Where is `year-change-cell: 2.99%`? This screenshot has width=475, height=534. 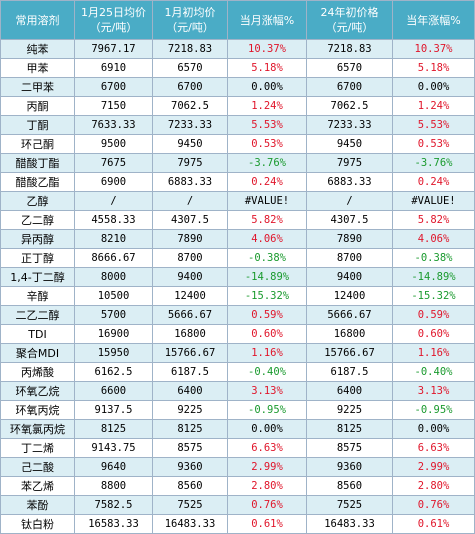 year-change-cell: 2.99% is located at coordinates (433, 467).